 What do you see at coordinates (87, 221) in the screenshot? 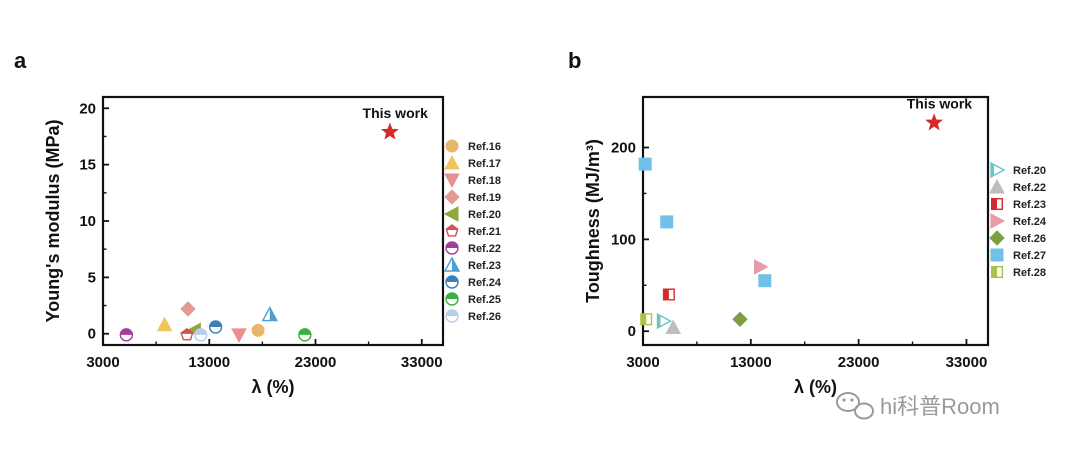
I see `y-tick-label-a-2: 10` at bounding box center [87, 221].